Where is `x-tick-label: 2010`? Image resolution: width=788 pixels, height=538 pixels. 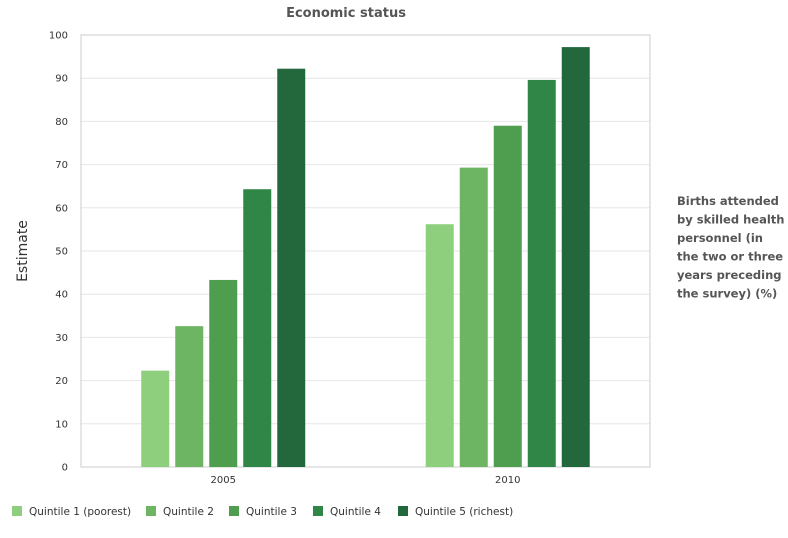 x-tick-label: 2010 is located at coordinates (507, 480).